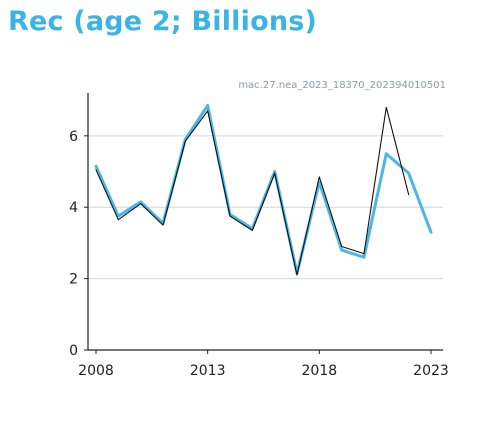 This screenshot has width=503, height=445. What do you see at coordinates (73, 351) in the screenshot?
I see `y-tick-label-0: 0` at bounding box center [73, 351].